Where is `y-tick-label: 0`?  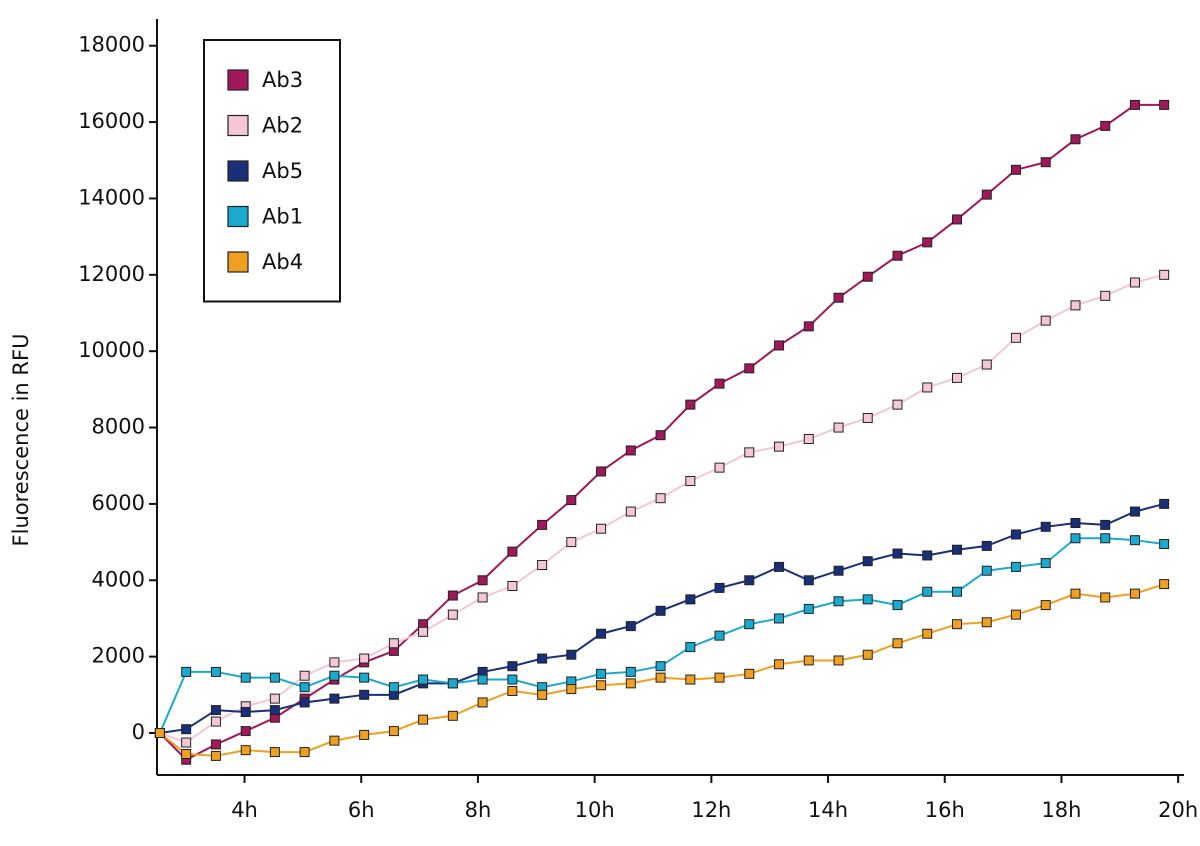
y-tick-label: 0 is located at coordinates (138, 732).